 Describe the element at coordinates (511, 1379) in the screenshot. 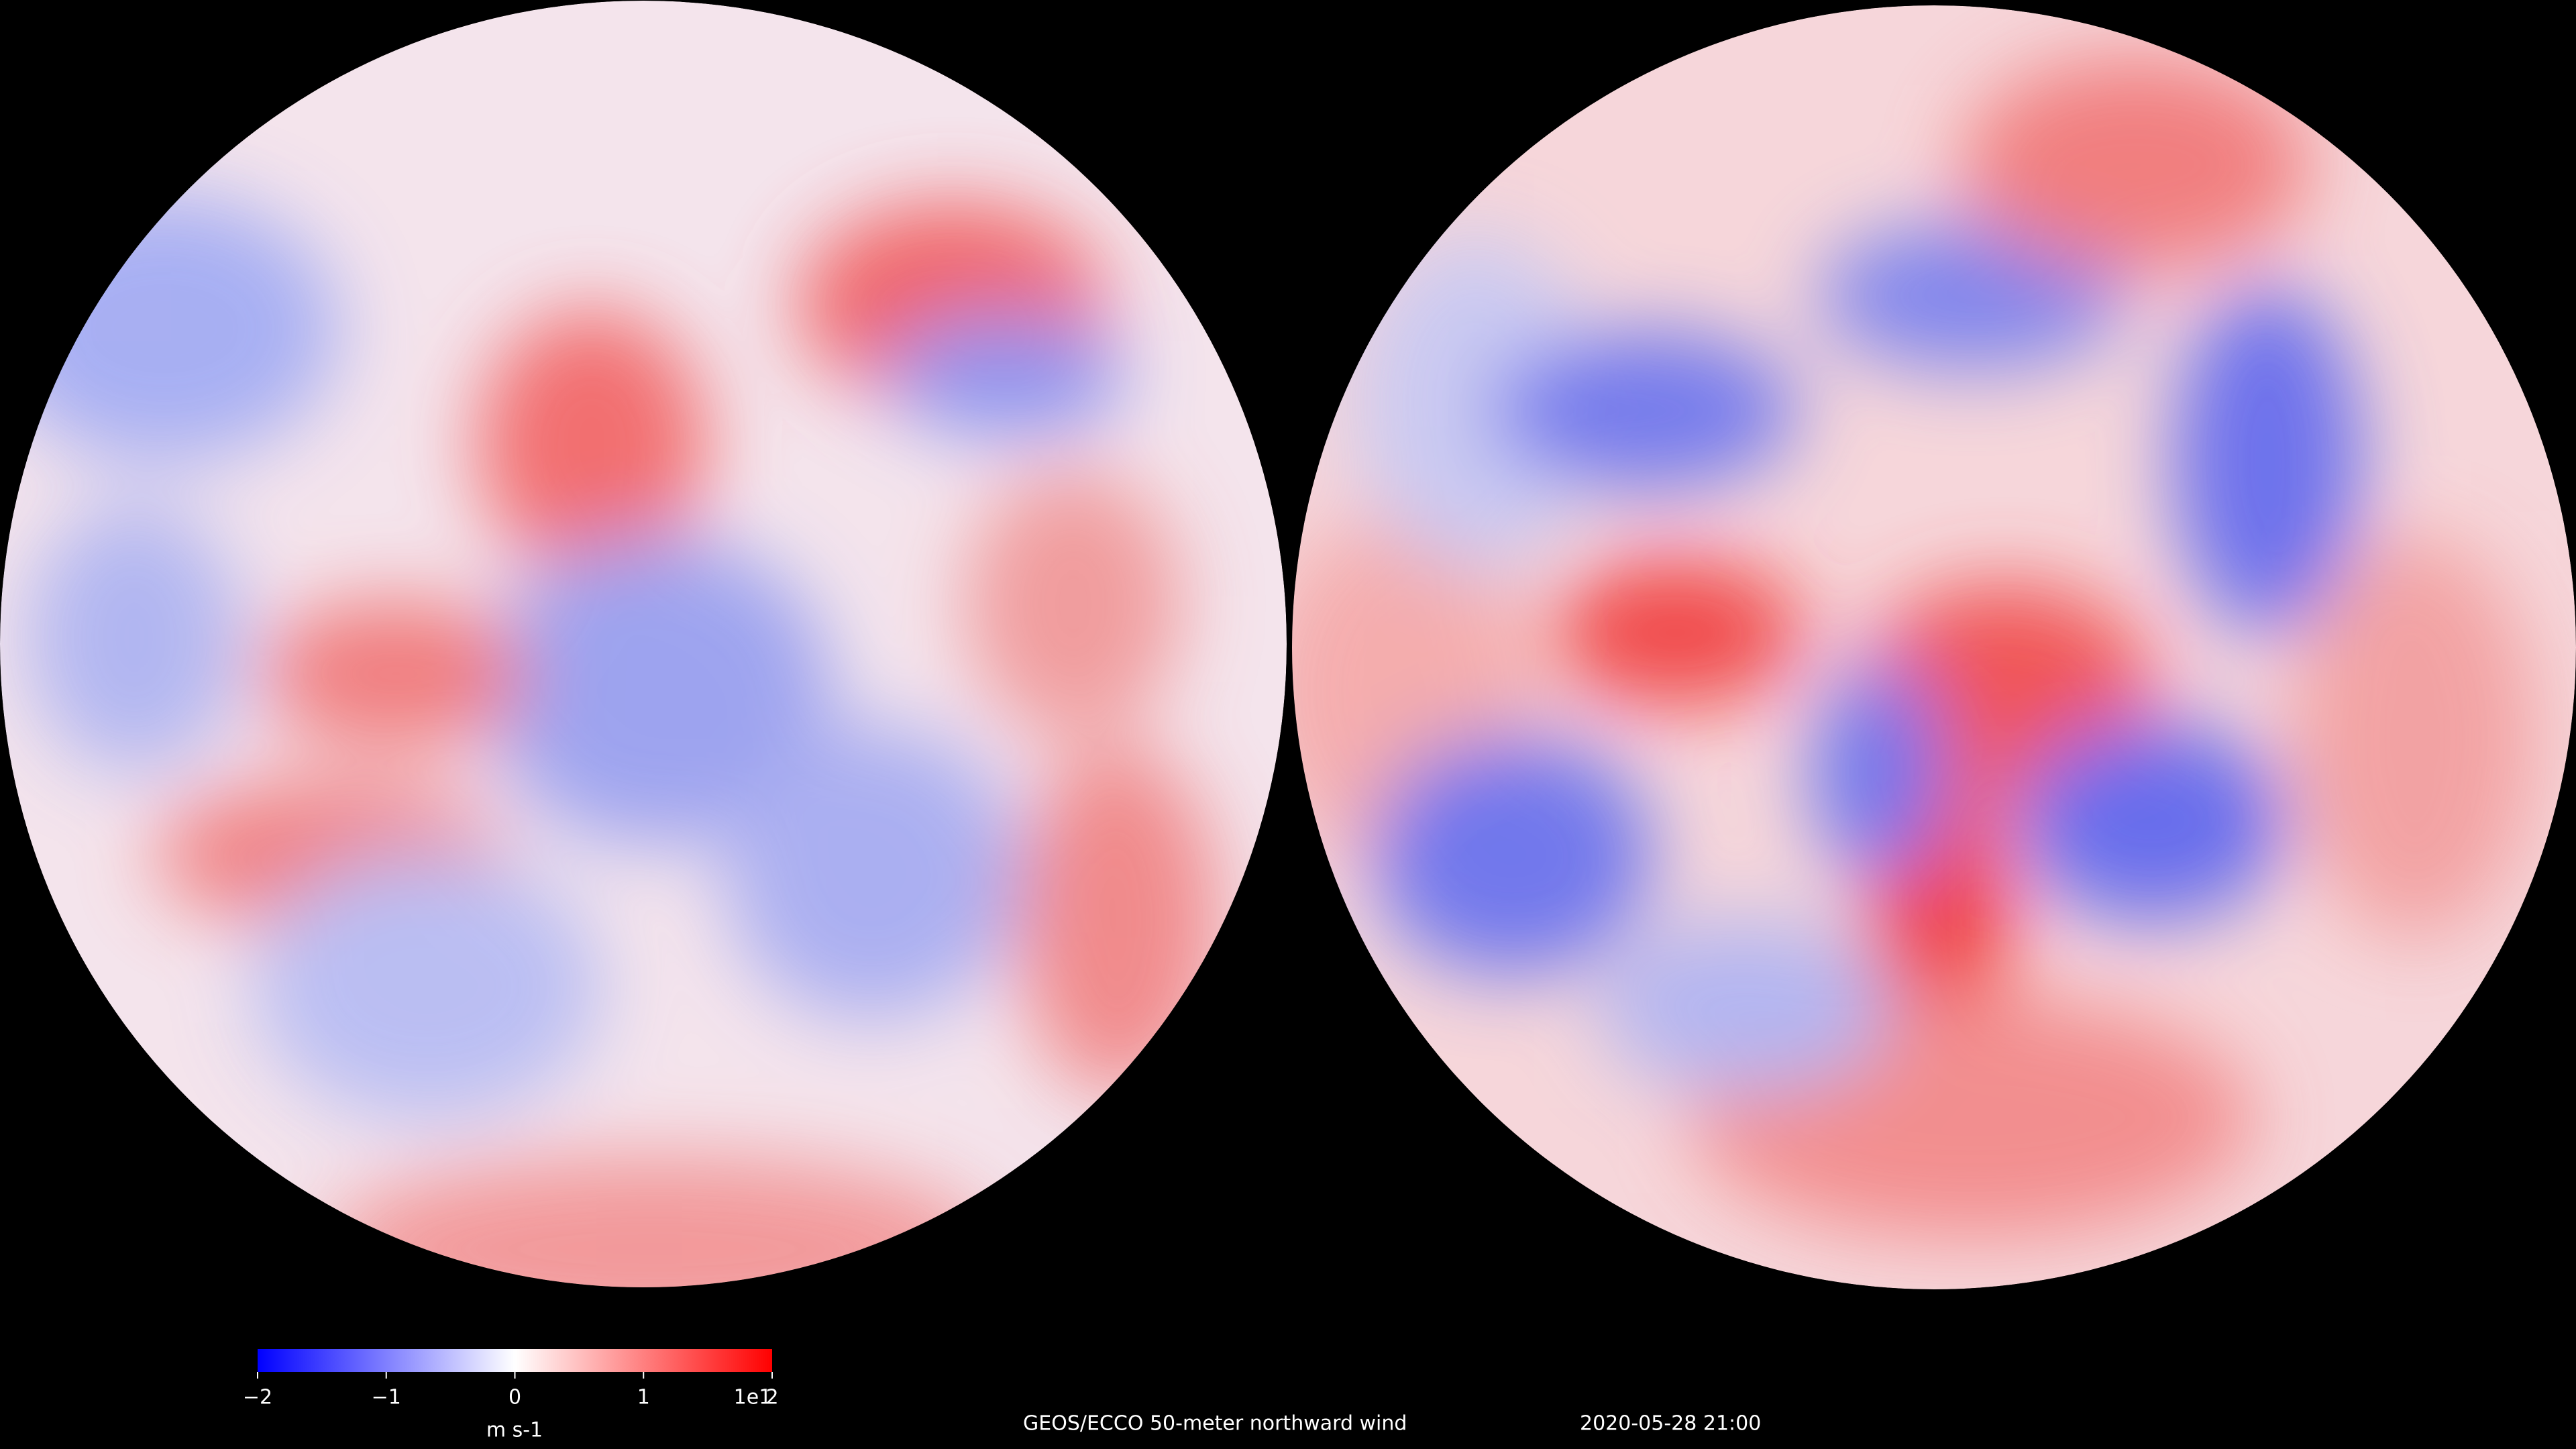

I see `colorbar: −2 −1 0 1 2` at that location.